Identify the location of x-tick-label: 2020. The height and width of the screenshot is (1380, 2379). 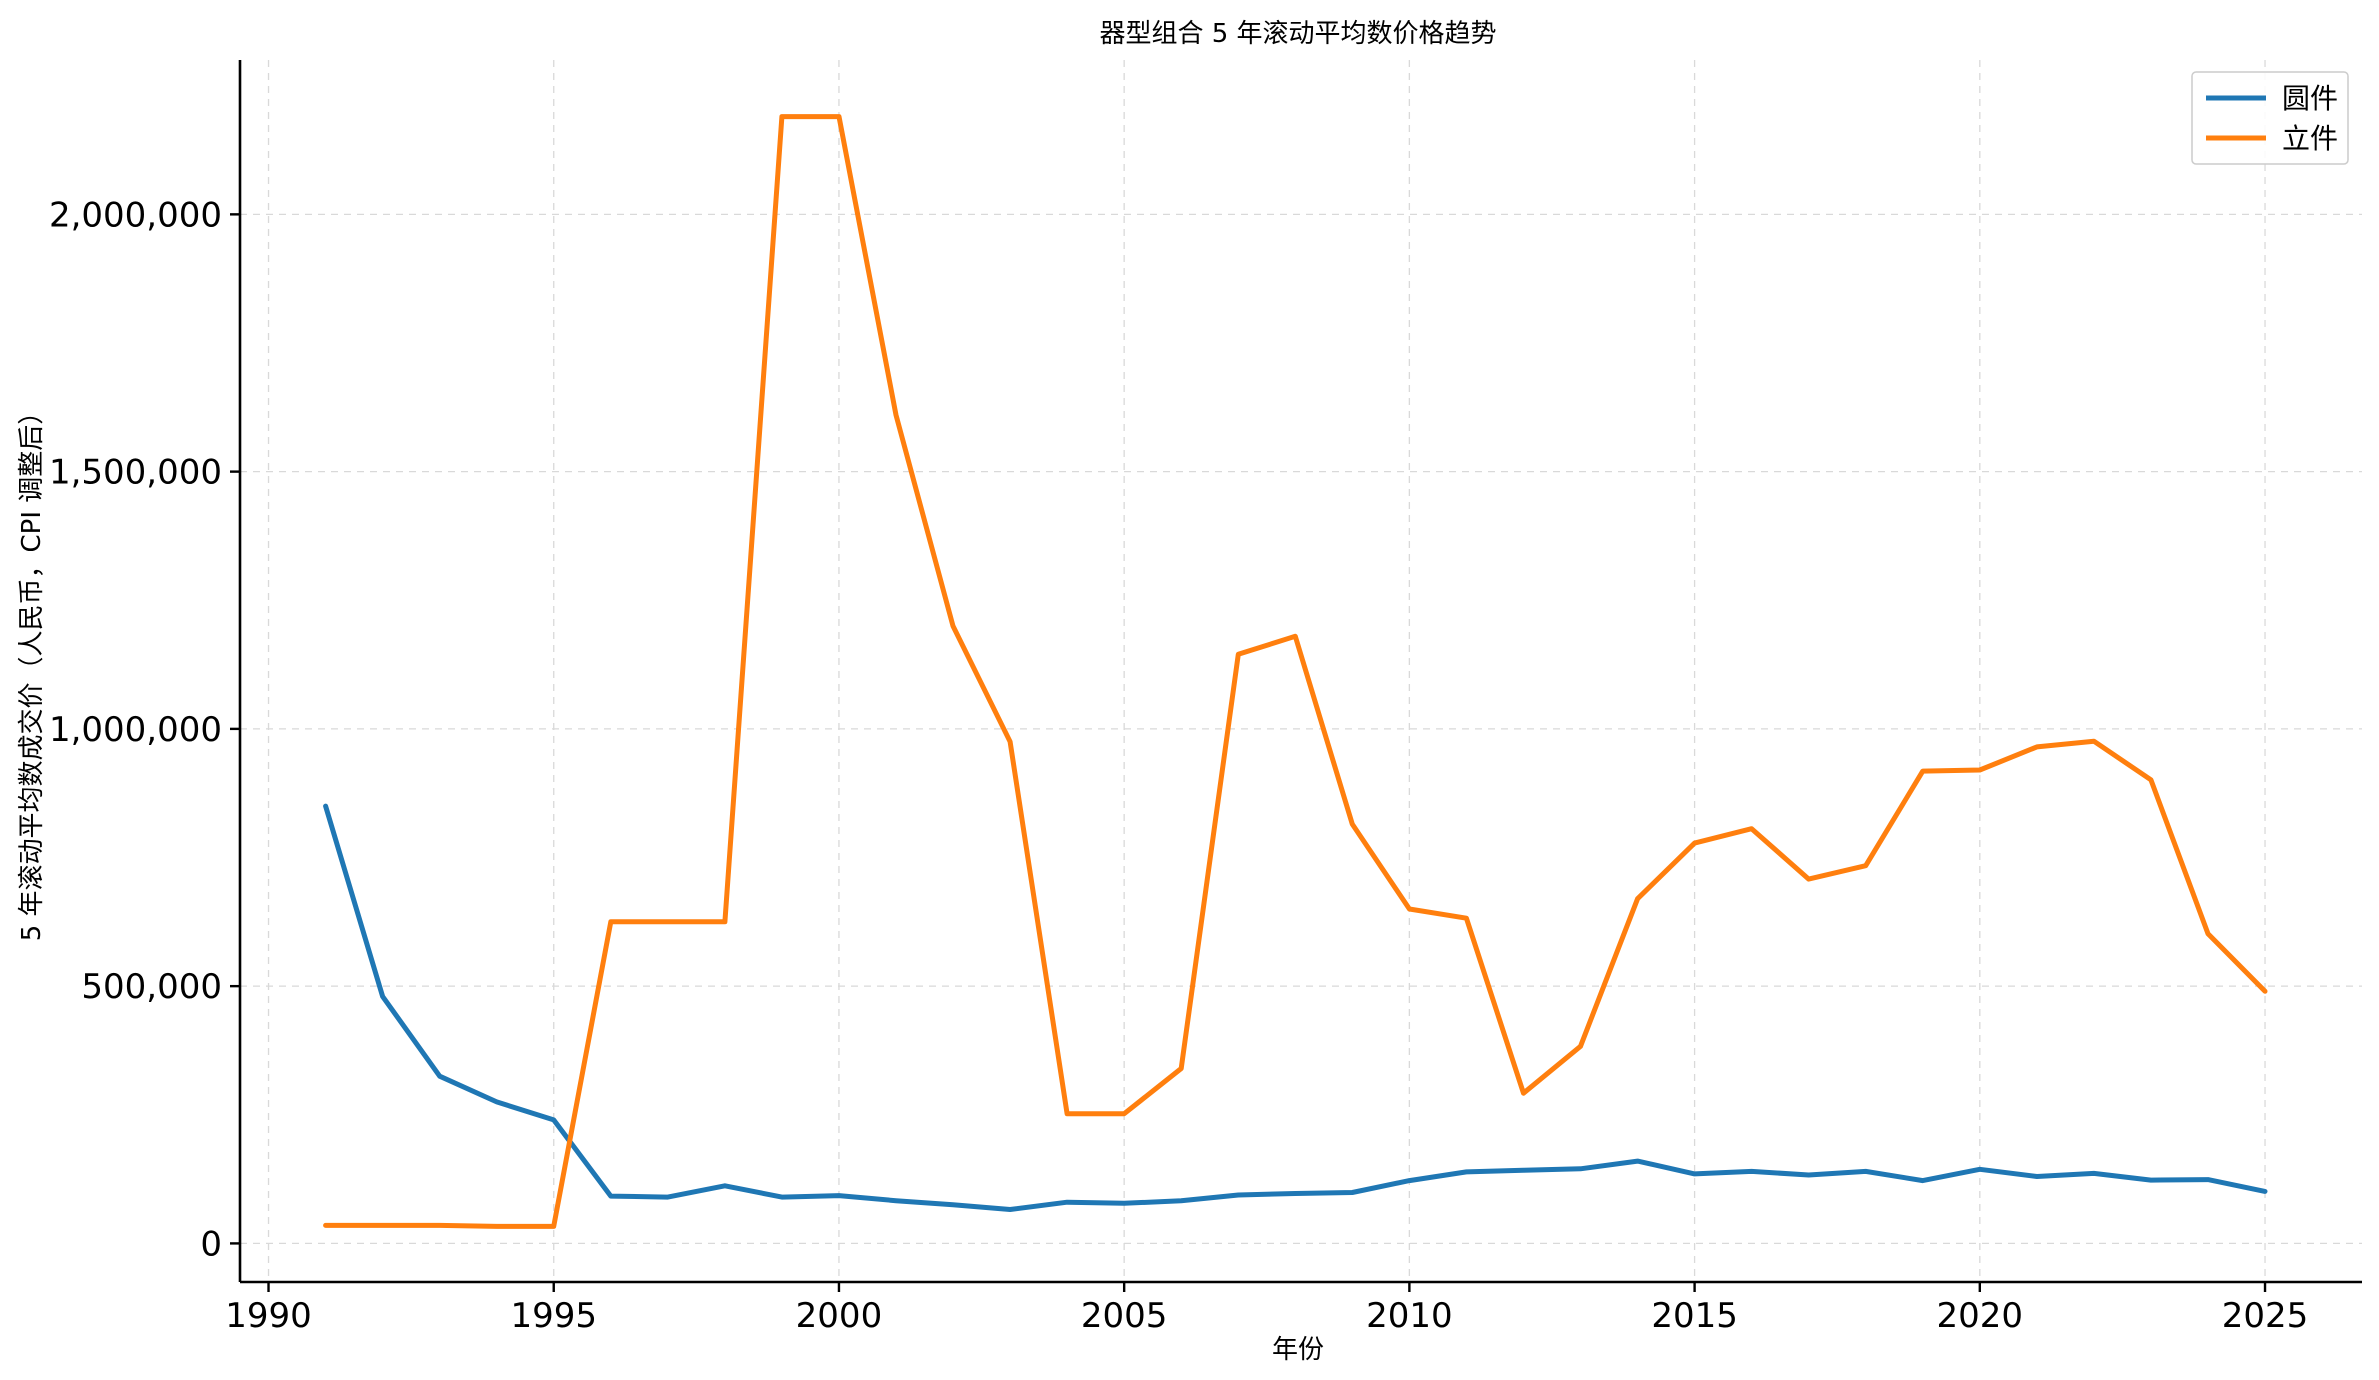
(1980, 1316).